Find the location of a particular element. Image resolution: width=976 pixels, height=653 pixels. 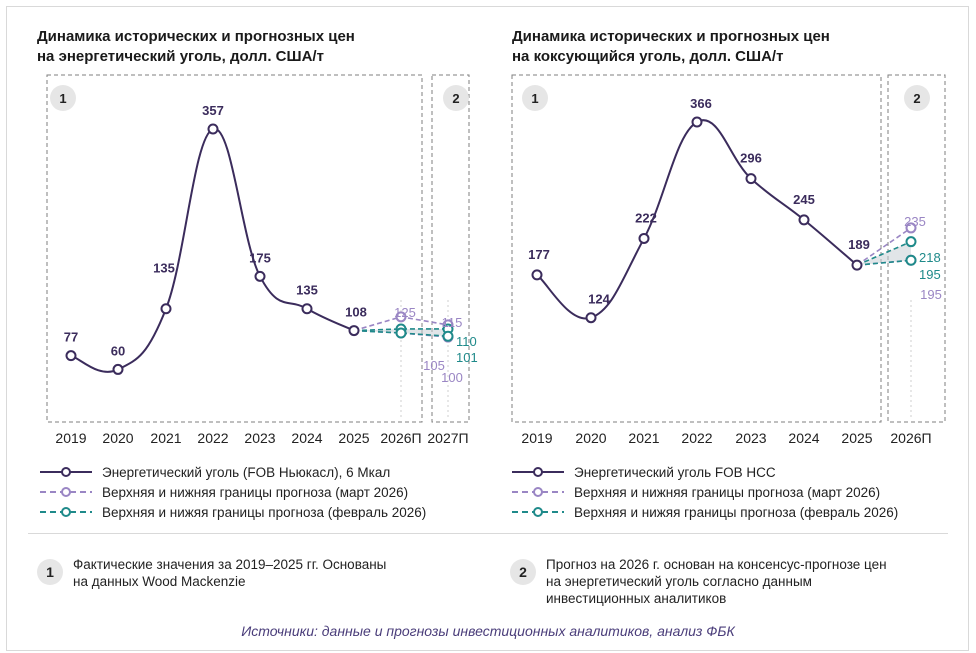

chart-2-main-point-2021 is located at coordinates (644, 238).